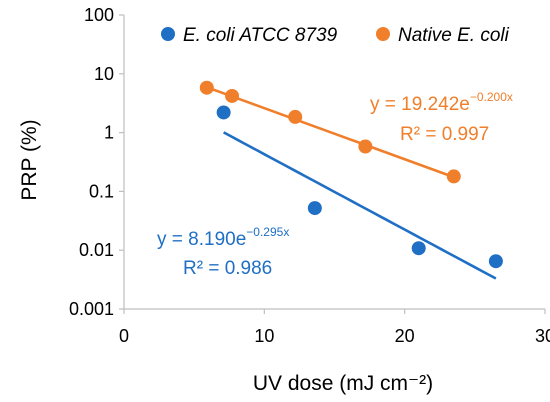  I want to click on legend-marker-ecoli-atcc, so click(168, 34).